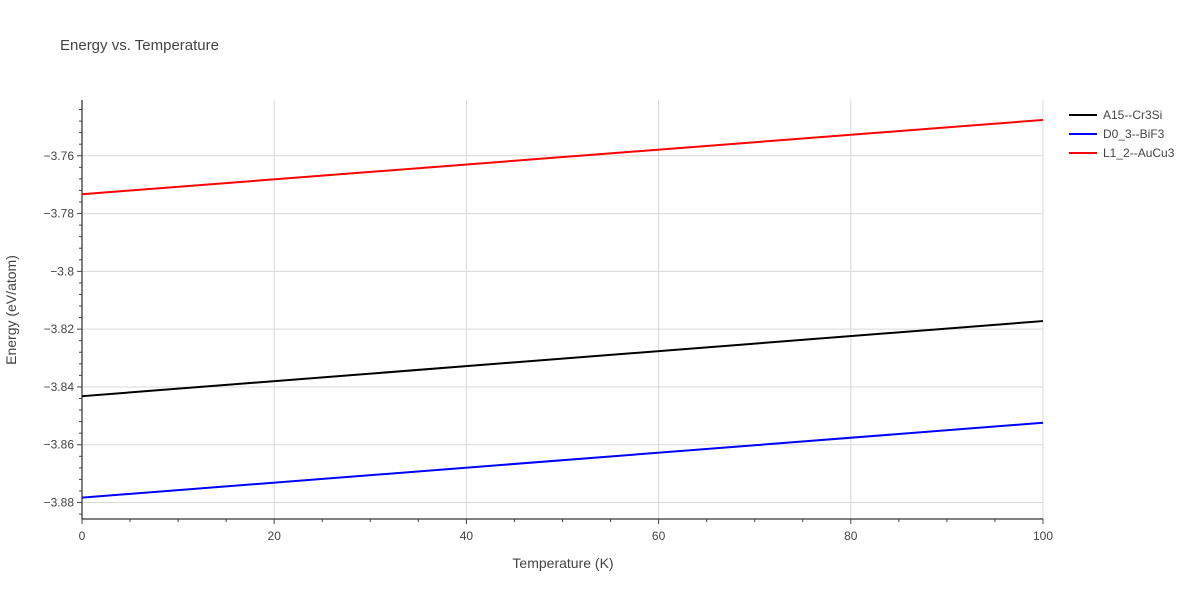 This screenshot has height=600, width=1200. I want to click on x-tick-label: 40, so click(467, 536).